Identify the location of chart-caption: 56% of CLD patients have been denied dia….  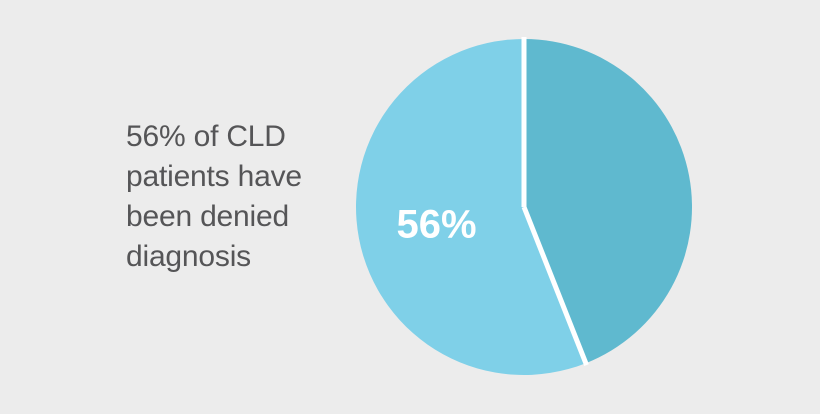
(236, 197).